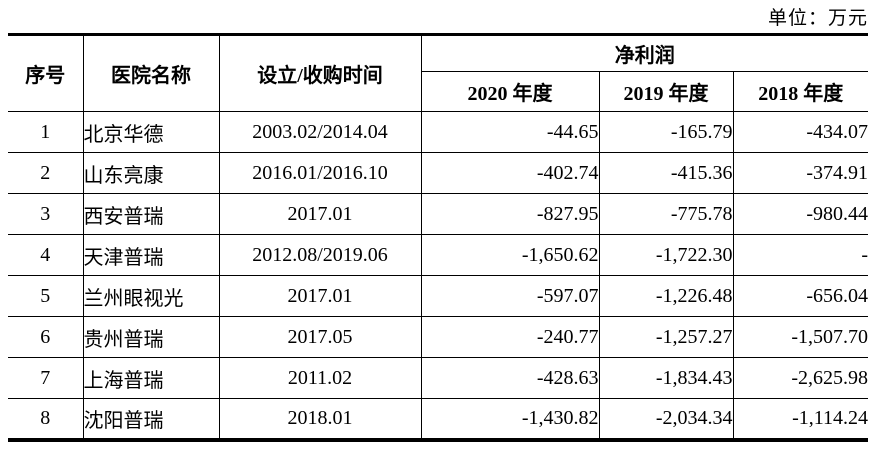 The height and width of the screenshot is (452, 877). Describe the element at coordinates (46, 419) in the screenshot. I see `cell-index: 8` at that location.